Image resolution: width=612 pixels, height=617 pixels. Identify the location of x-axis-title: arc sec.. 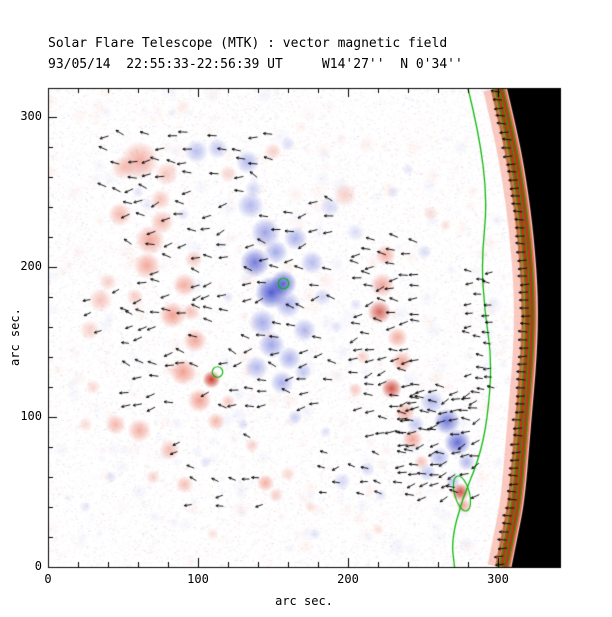
(304, 601).